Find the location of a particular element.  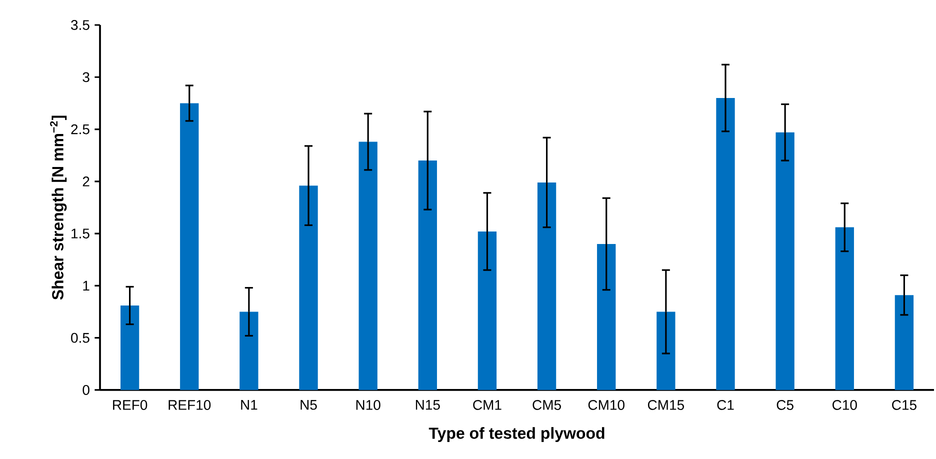

y-tick-label: 0 is located at coordinates (86, 390).